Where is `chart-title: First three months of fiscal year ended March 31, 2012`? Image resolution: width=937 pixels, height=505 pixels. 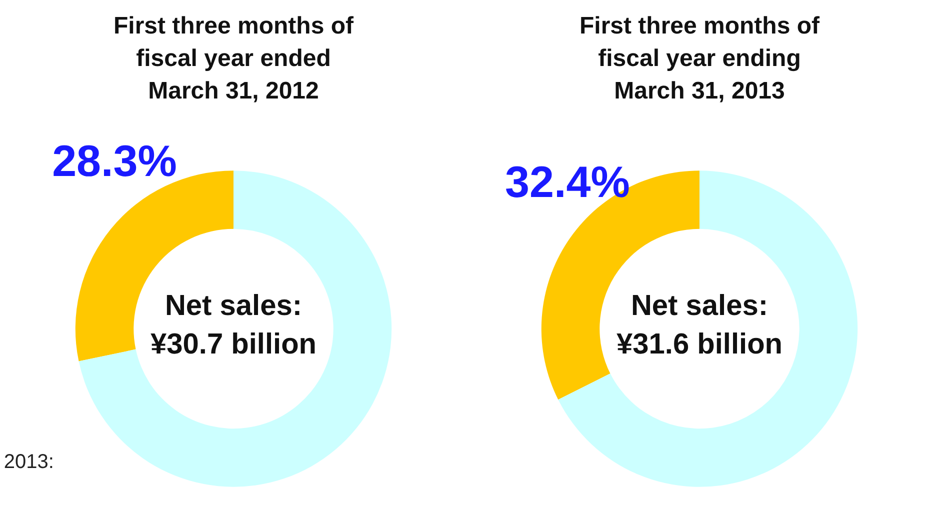 chart-title: First three months of fiscal year ended March 31, 2012 is located at coordinates (234, 58).